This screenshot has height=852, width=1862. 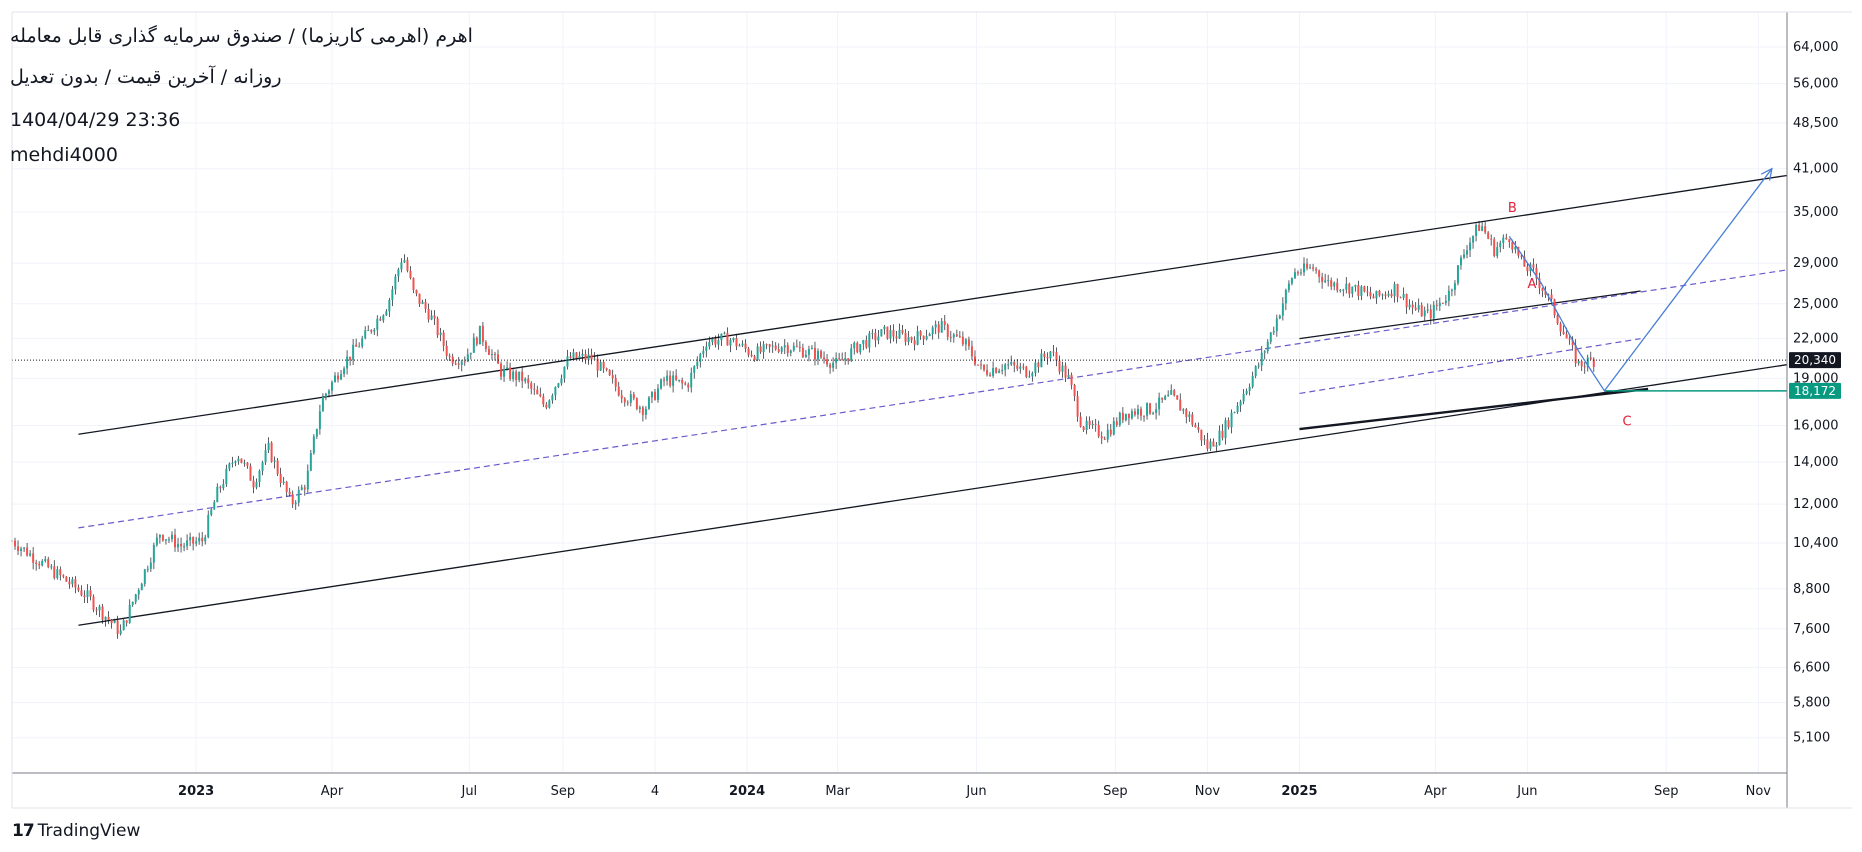 What do you see at coordinates (1666, 791) in the screenshot?
I see `x-tick-label: Sep` at bounding box center [1666, 791].